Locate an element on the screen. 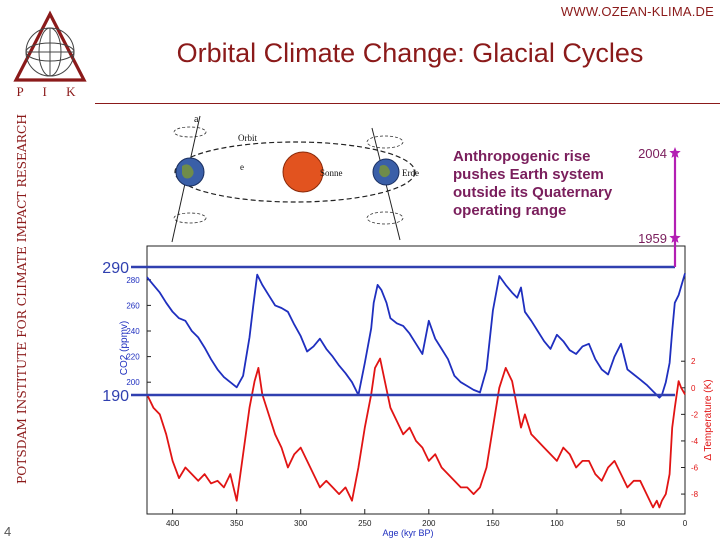 The image size is (720, 540). logo-letters: P I K is located at coordinates (50, 91).